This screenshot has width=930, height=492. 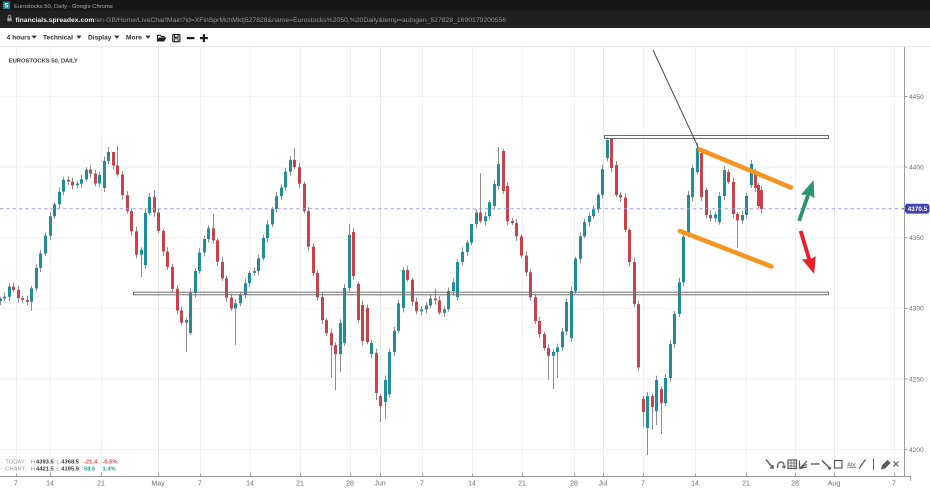 I want to click on svg-text: 1.4%, so click(x=109, y=469).